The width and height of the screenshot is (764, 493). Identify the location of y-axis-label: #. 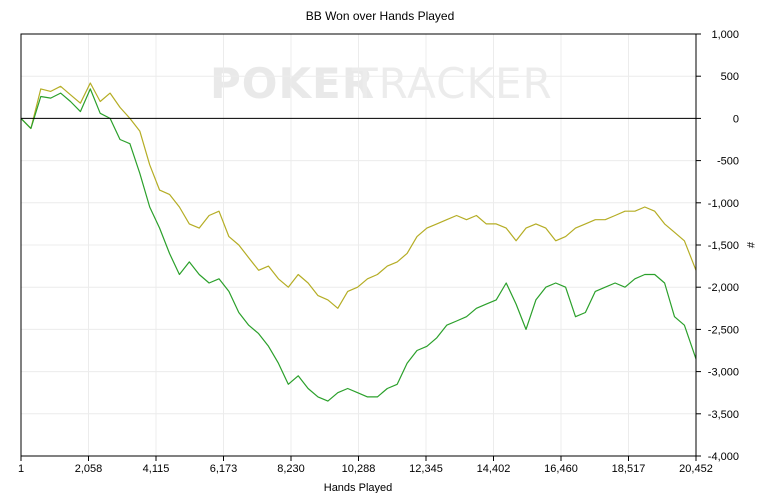
(750, 245).